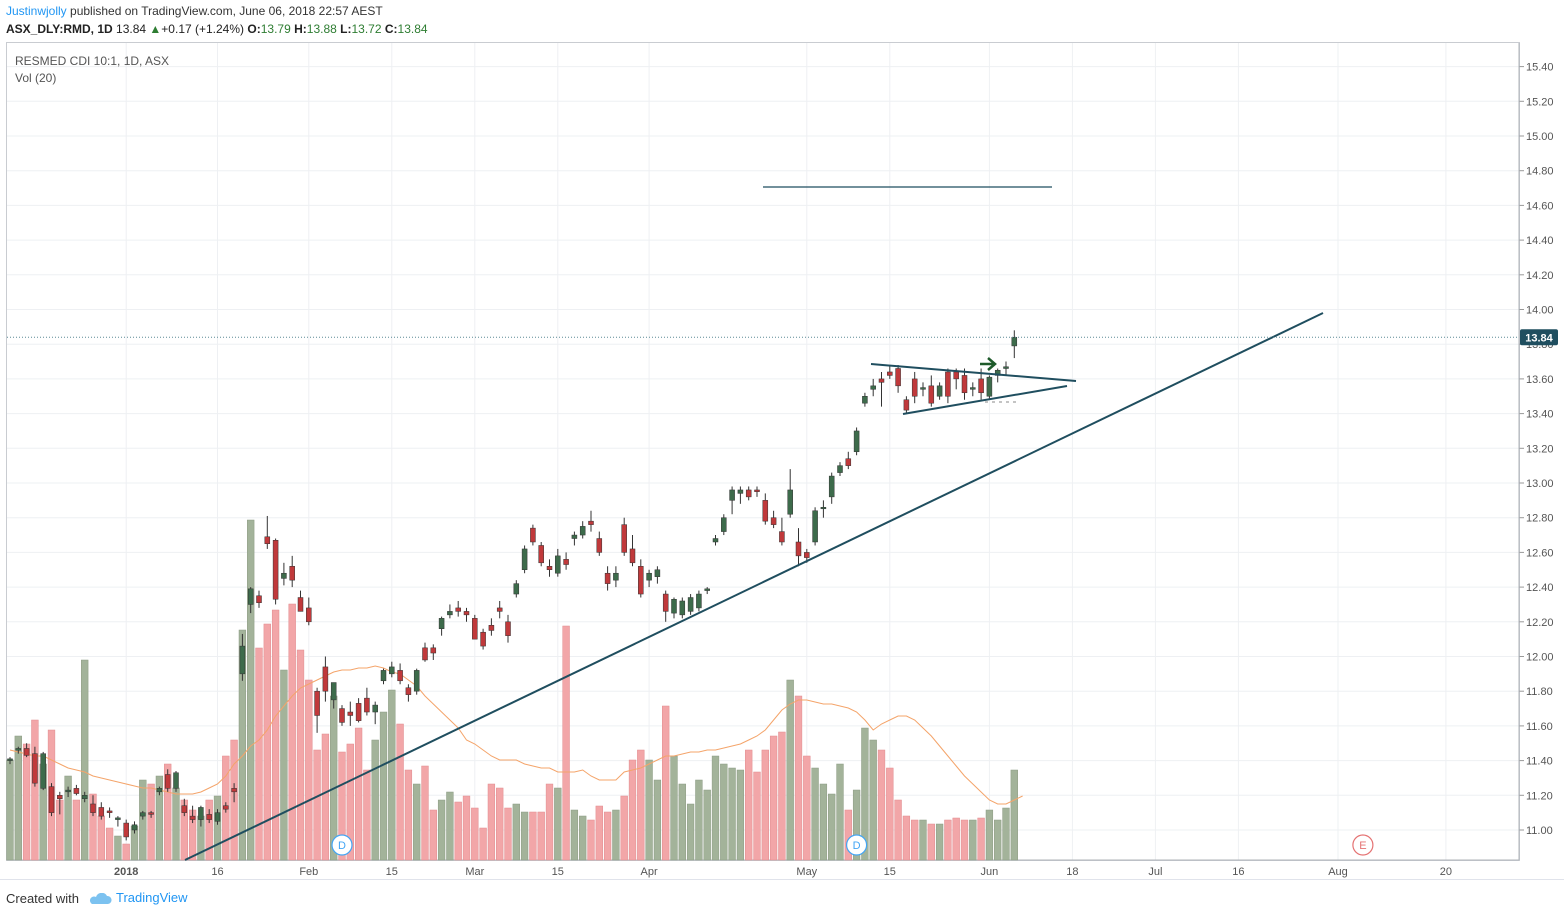 The image size is (1564, 918). Describe the element at coordinates (1539, 727) in the screenshot. I see `y-tick-label: 11.60` at that location.